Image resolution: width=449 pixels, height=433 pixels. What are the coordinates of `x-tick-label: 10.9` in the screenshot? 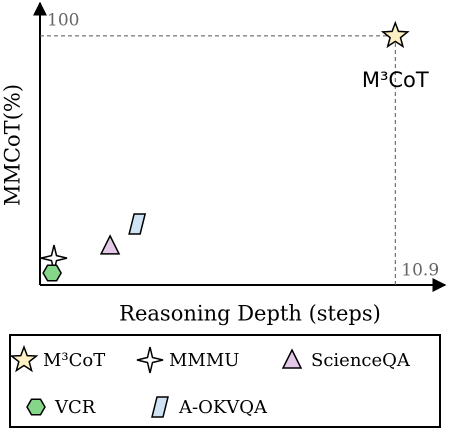 It's located at (420, 271).